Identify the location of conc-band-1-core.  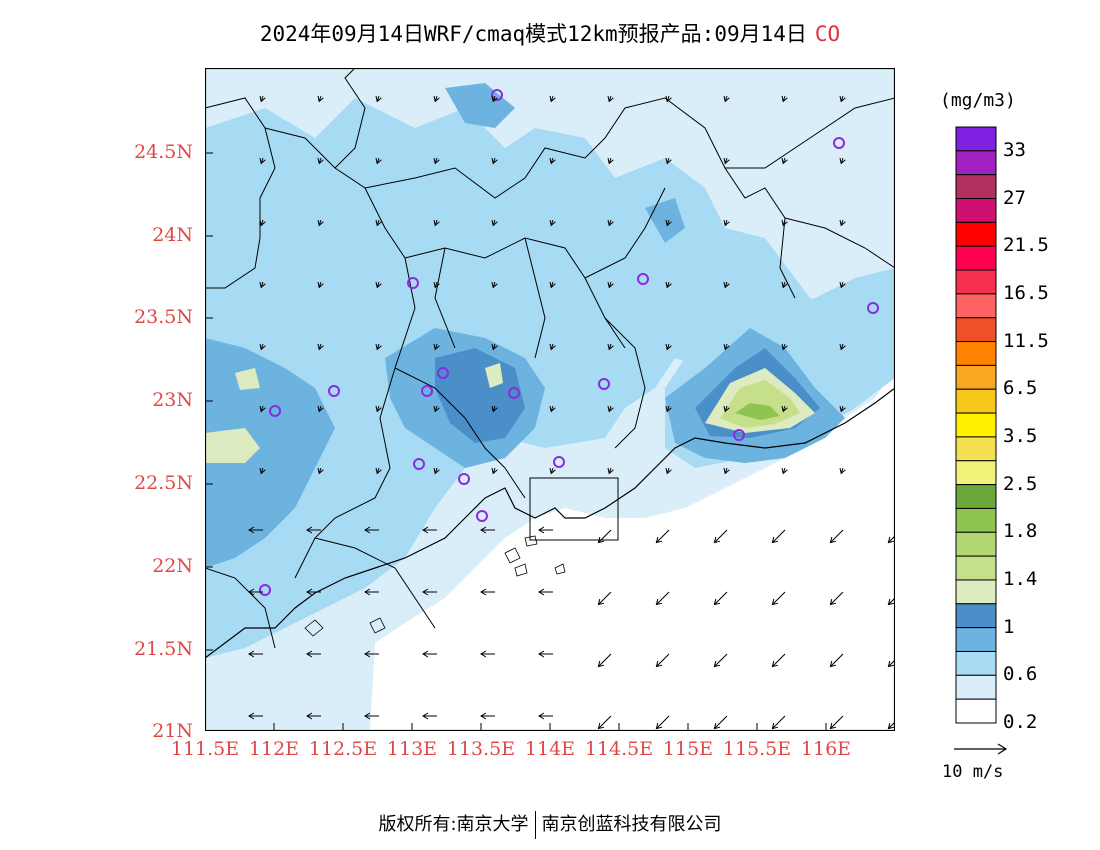
(480, 395).